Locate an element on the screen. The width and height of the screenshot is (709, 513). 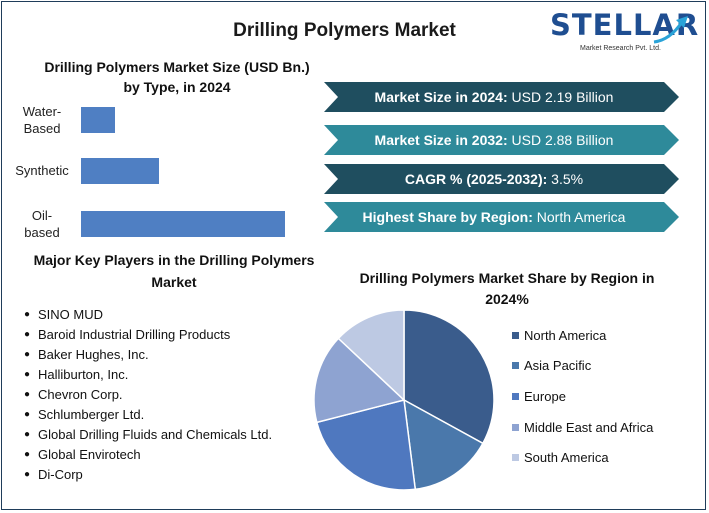
pie-slice-south-america is located at coordinates (371, 355).